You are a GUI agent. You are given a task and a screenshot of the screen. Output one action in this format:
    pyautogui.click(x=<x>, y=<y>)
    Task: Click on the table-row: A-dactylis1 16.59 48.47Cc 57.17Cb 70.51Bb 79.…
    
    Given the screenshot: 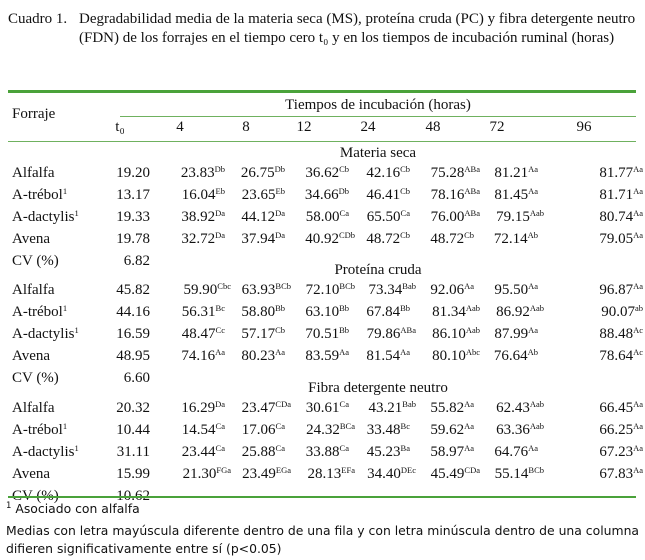 What is the action you would take?
    pyautogui.click(x=322, y=337)
    